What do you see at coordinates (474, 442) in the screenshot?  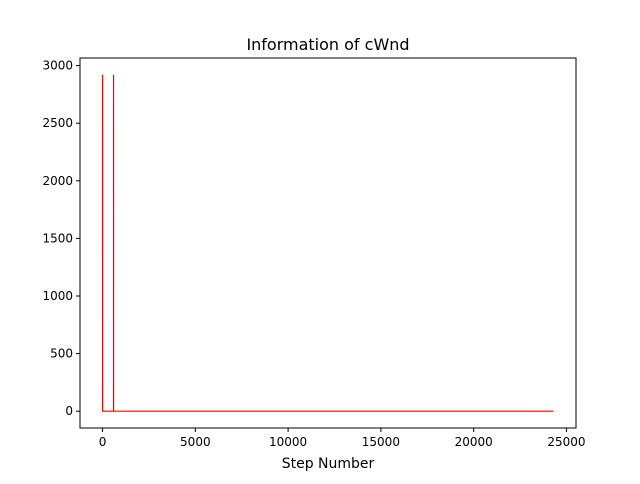 I see `x-tick-label: 20000` at bounding box center [474, 442].